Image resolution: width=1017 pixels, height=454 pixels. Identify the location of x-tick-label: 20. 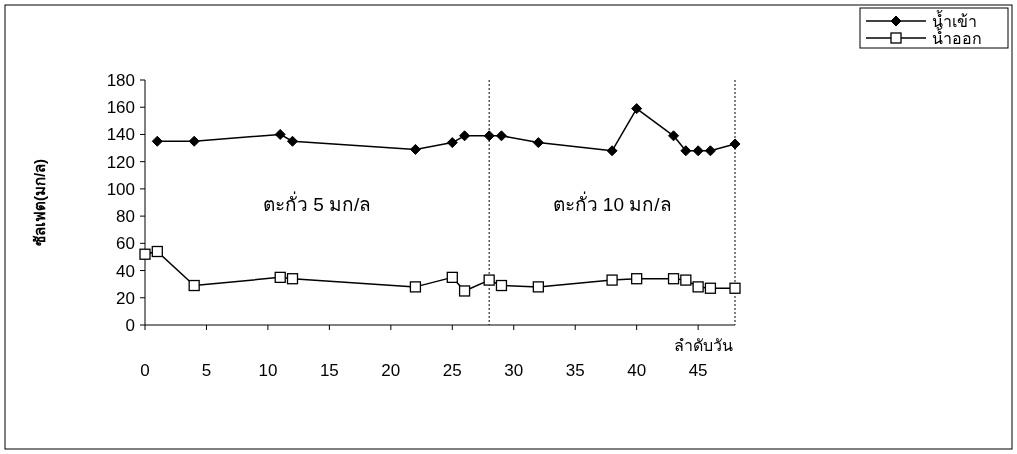
(391, 370).